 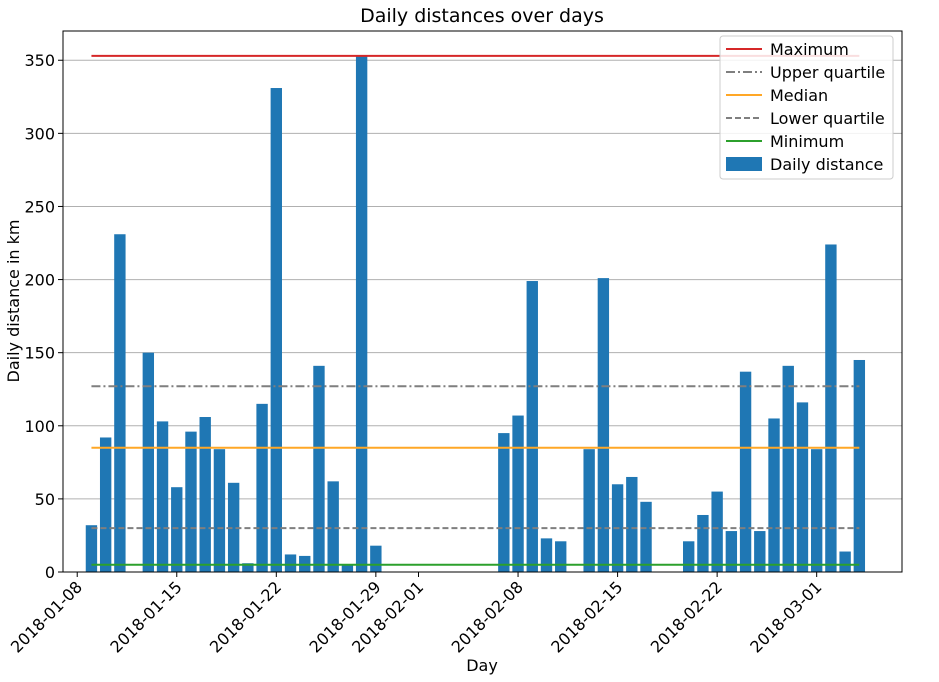 I want to click on legend-label: Minimum, so click(x=807, y=141).